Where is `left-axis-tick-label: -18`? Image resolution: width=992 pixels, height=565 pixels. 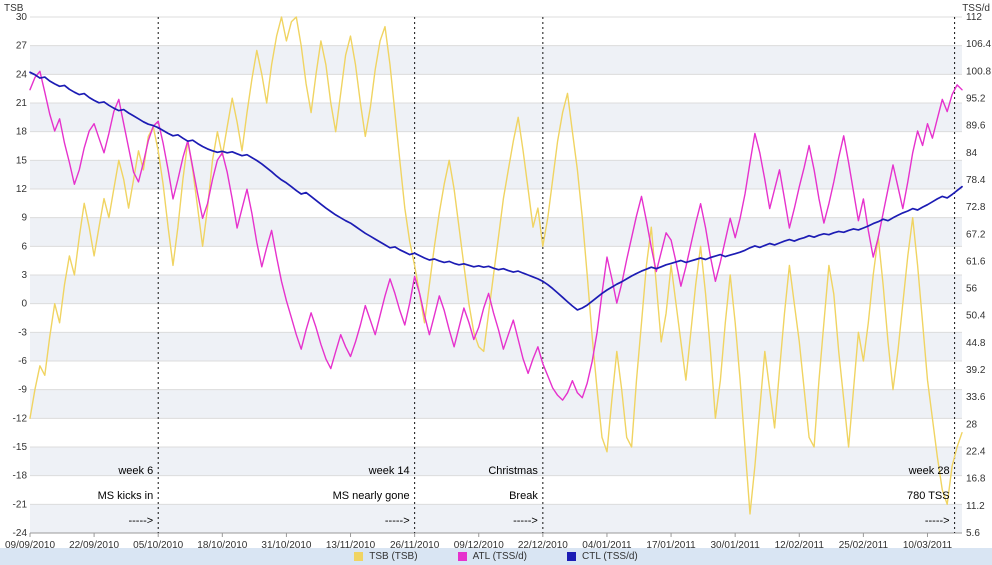
left-axis-tick-label: -18 is located at coordinates (20, 476).